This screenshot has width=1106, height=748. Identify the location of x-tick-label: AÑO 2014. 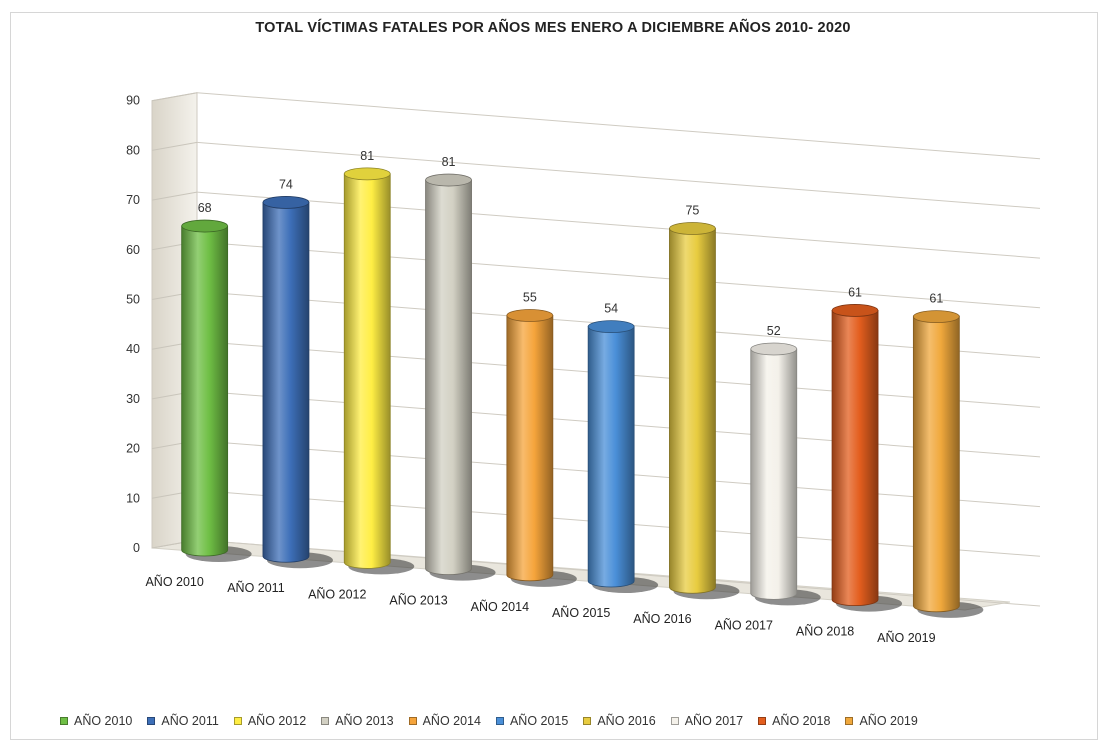
(500, 607).